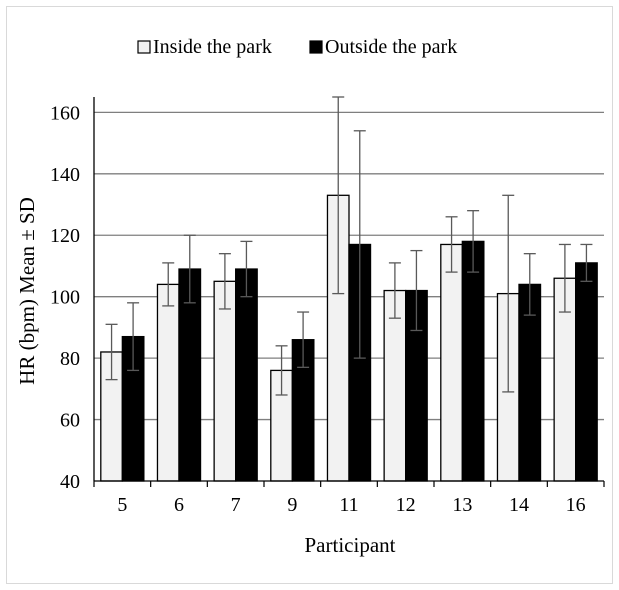  Describe the element at coordinates (179, 505) in the screenshot. I see `x-tick-label: 6` at that location.